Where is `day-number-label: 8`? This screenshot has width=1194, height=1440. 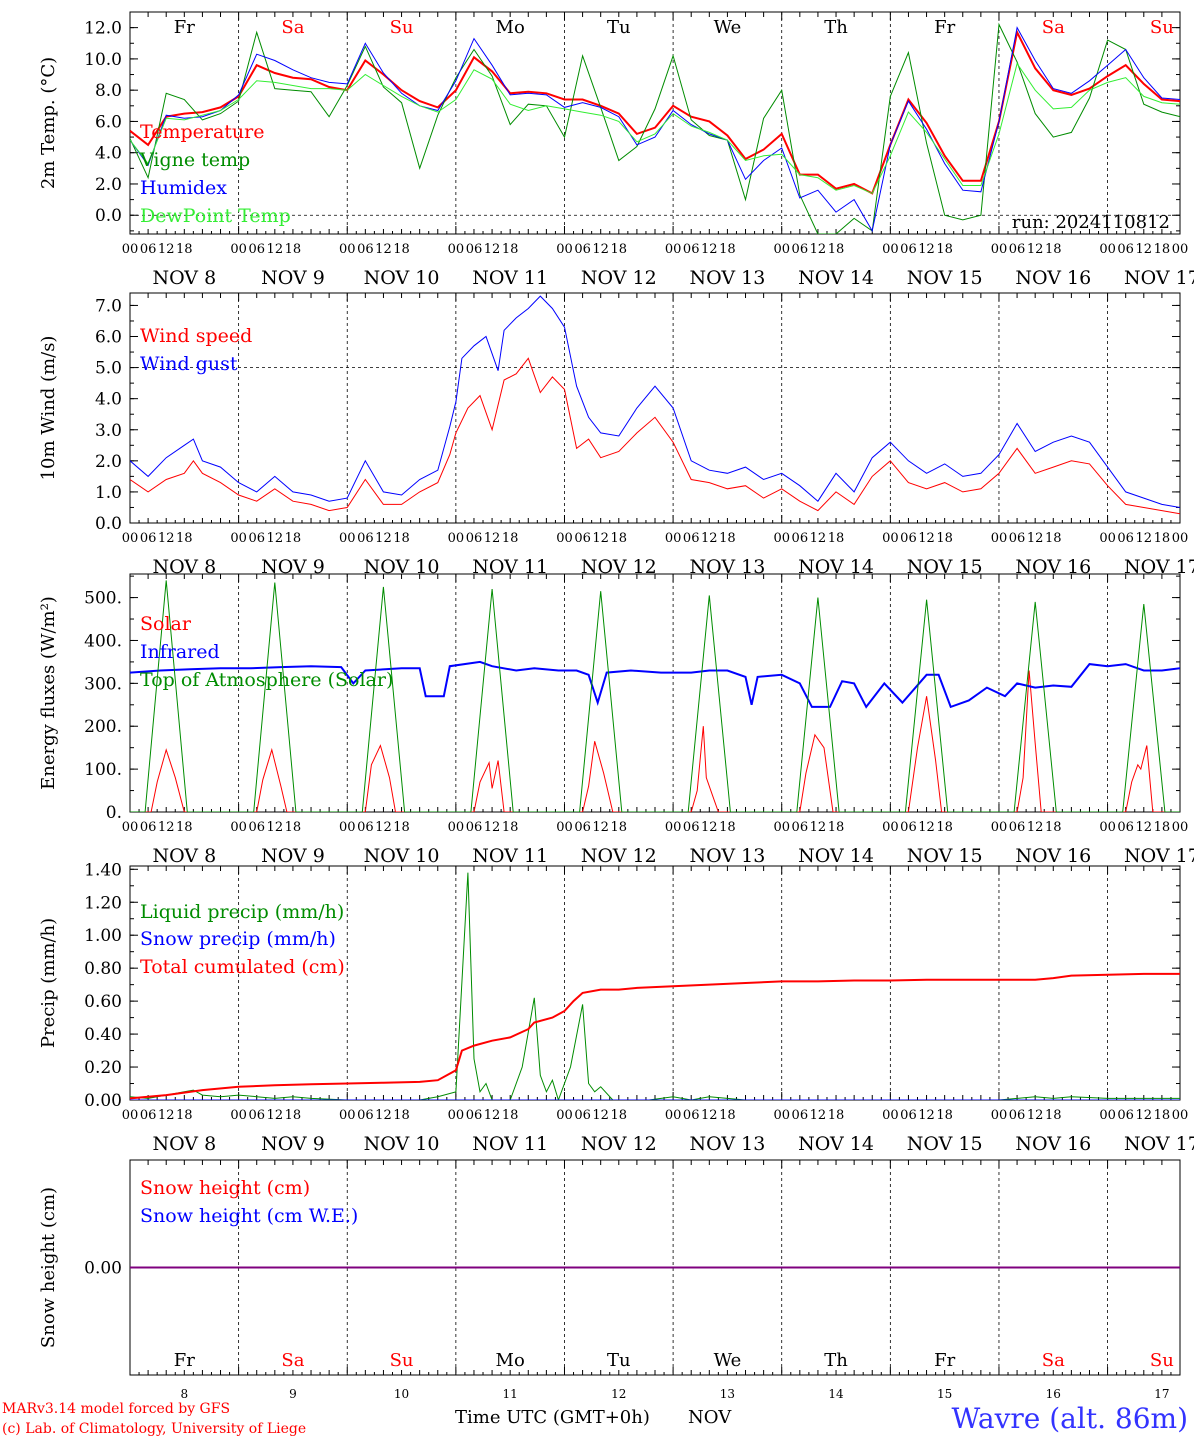 day-number-label: 8 is located at coordinates (184, 1394).